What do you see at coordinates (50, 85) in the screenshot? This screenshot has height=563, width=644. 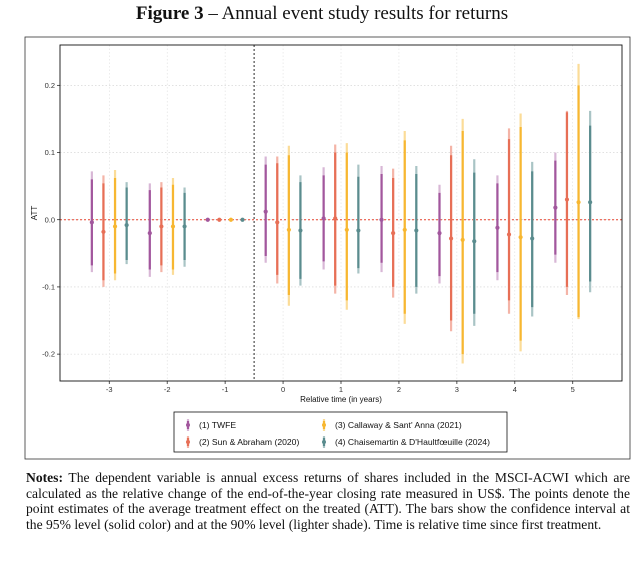 I see `y-tick-label: 0.2` at bounding box center [50, 85].